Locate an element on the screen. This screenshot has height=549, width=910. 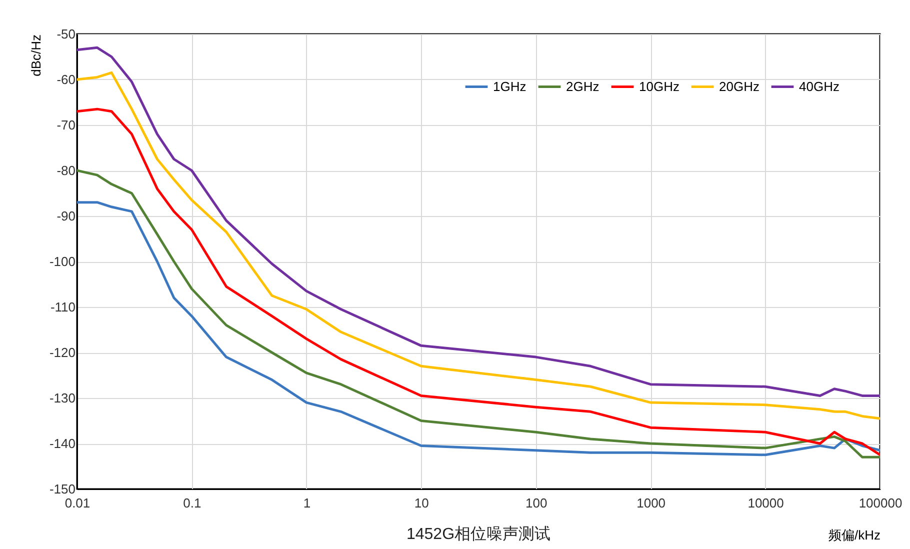
y-tick-label: -120 is located at coordinates (62, 352).